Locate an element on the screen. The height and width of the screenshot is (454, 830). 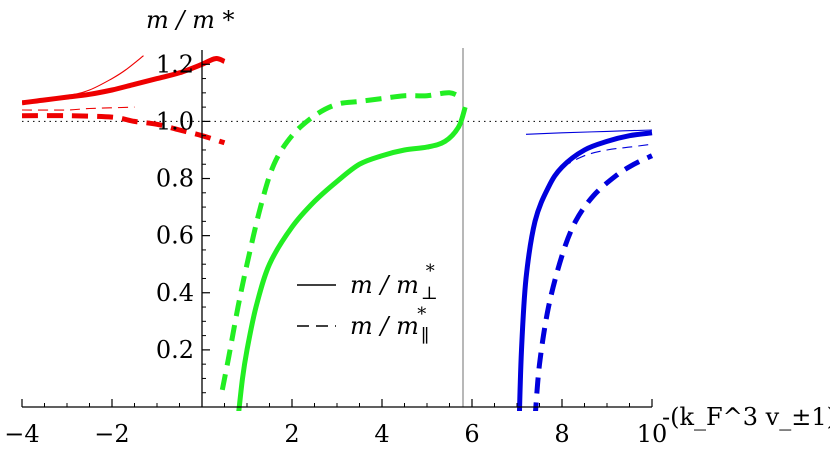
legend-entry-dashed-sup: * is located at coordinates (421, 314).